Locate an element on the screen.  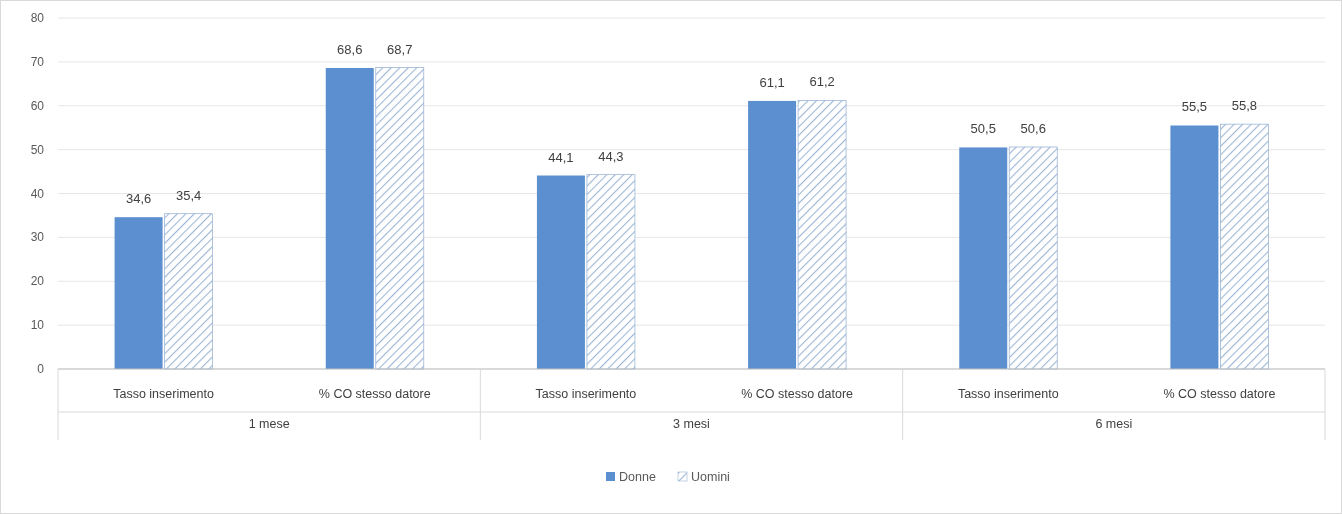
data-label: 44,1 is located at coordinates (561, 157).